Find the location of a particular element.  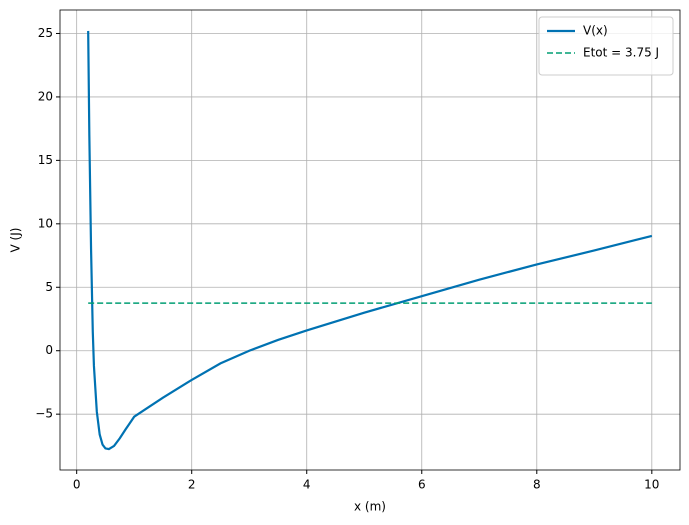

y-tick-label: −5 is located at coordinates (44, 414).